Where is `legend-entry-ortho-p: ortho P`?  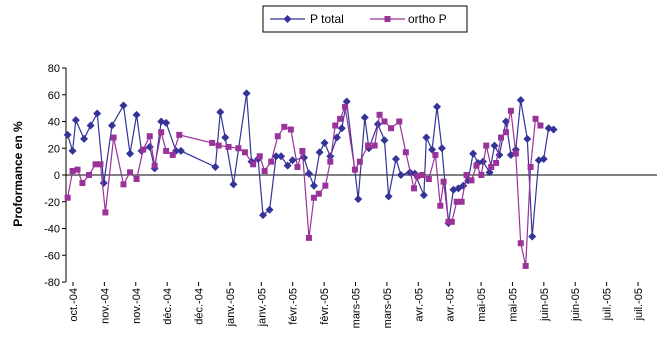 legend-entry-ortho-p: ortho P is located at coordinates (408, 19).